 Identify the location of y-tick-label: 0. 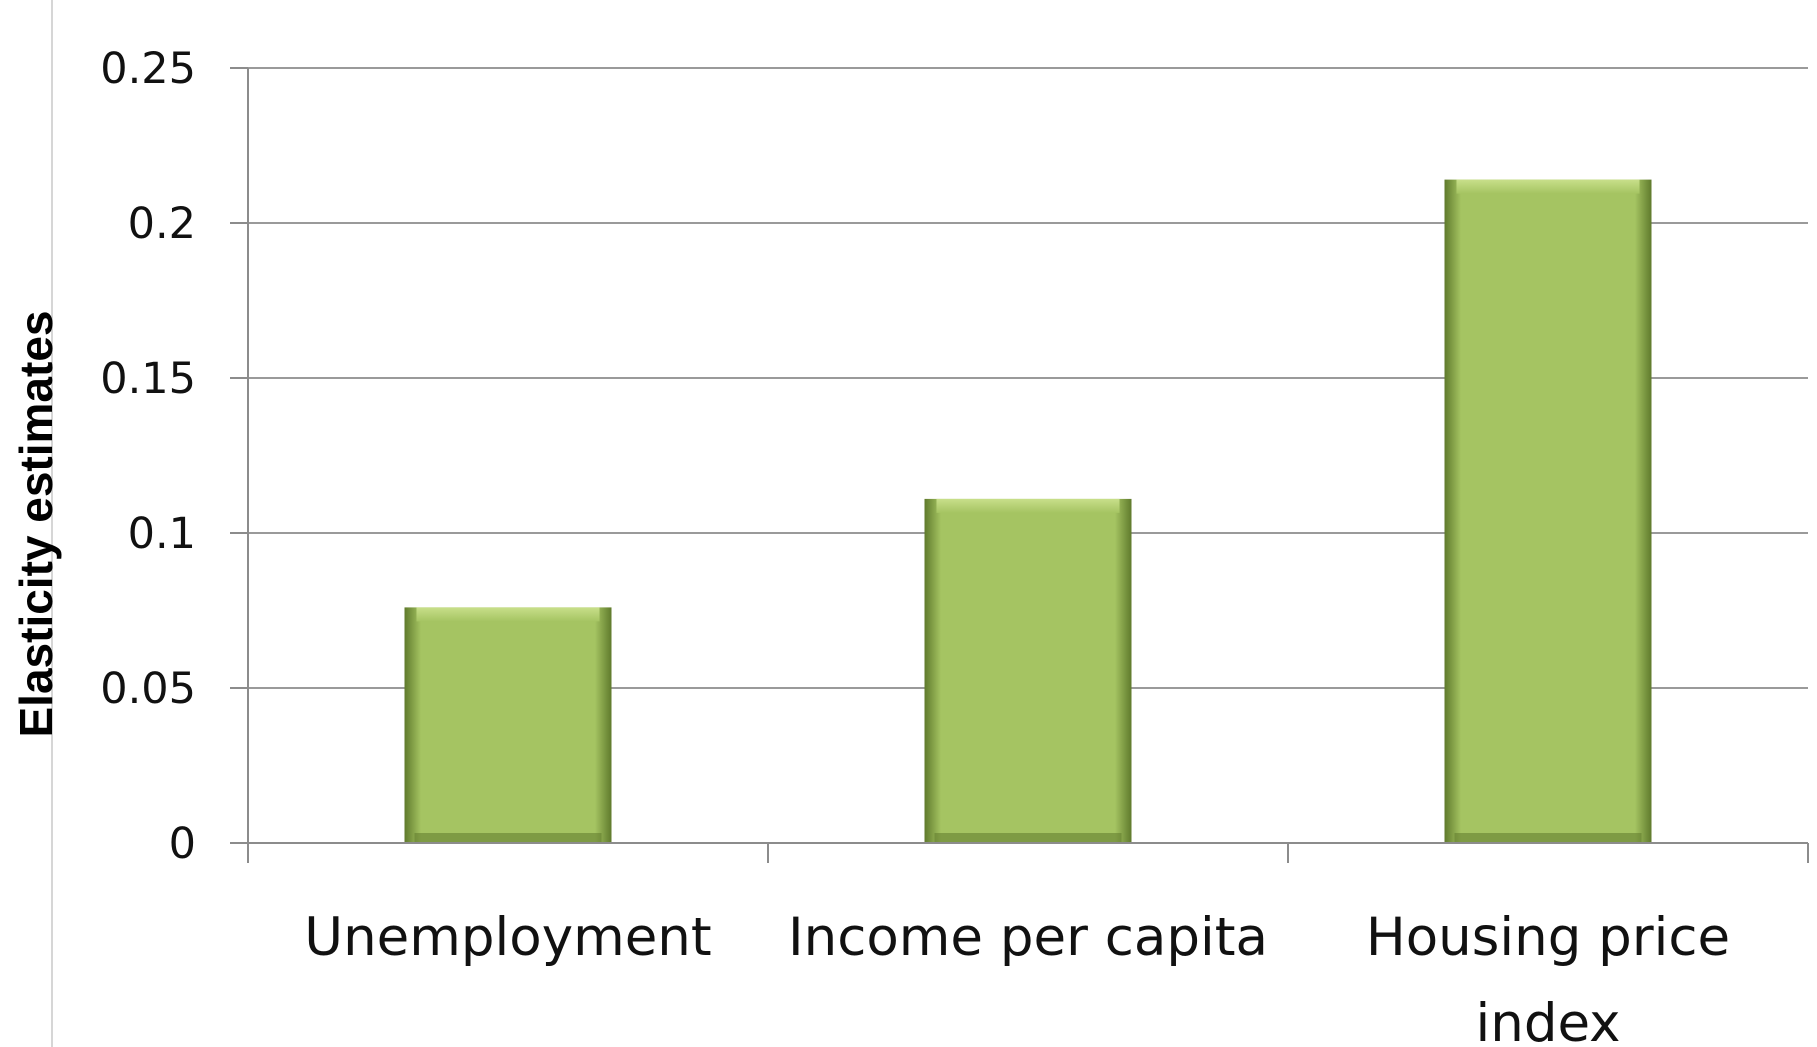
(182, 844).